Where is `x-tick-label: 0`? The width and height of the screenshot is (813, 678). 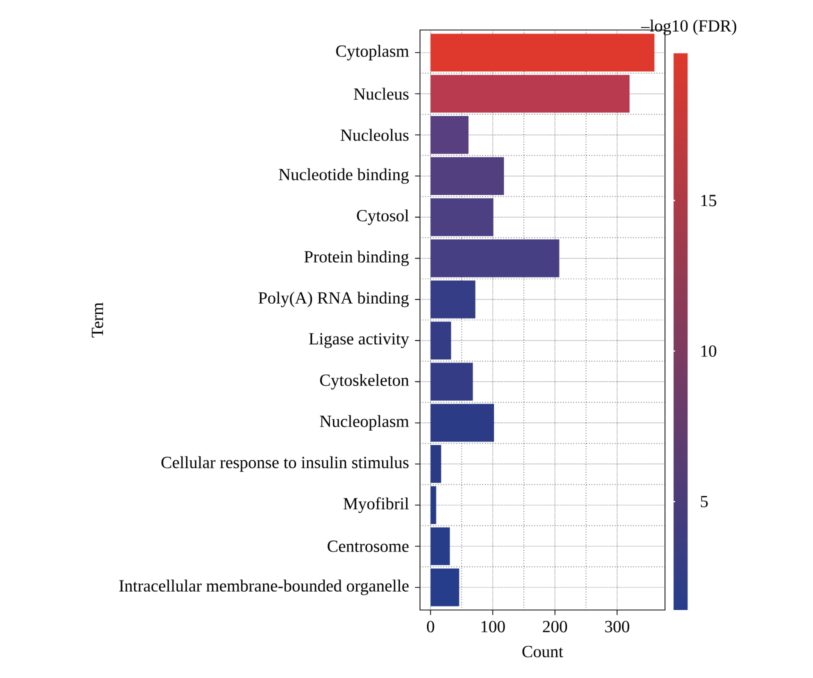 x-tick-label: 0 is located at coordinates (430, 626).